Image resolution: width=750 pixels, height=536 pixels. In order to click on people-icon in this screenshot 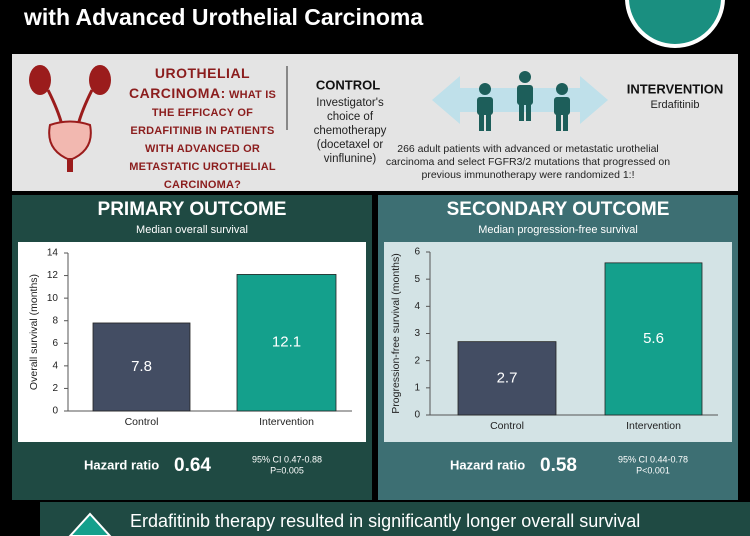, I will do `click(523, 101)`.